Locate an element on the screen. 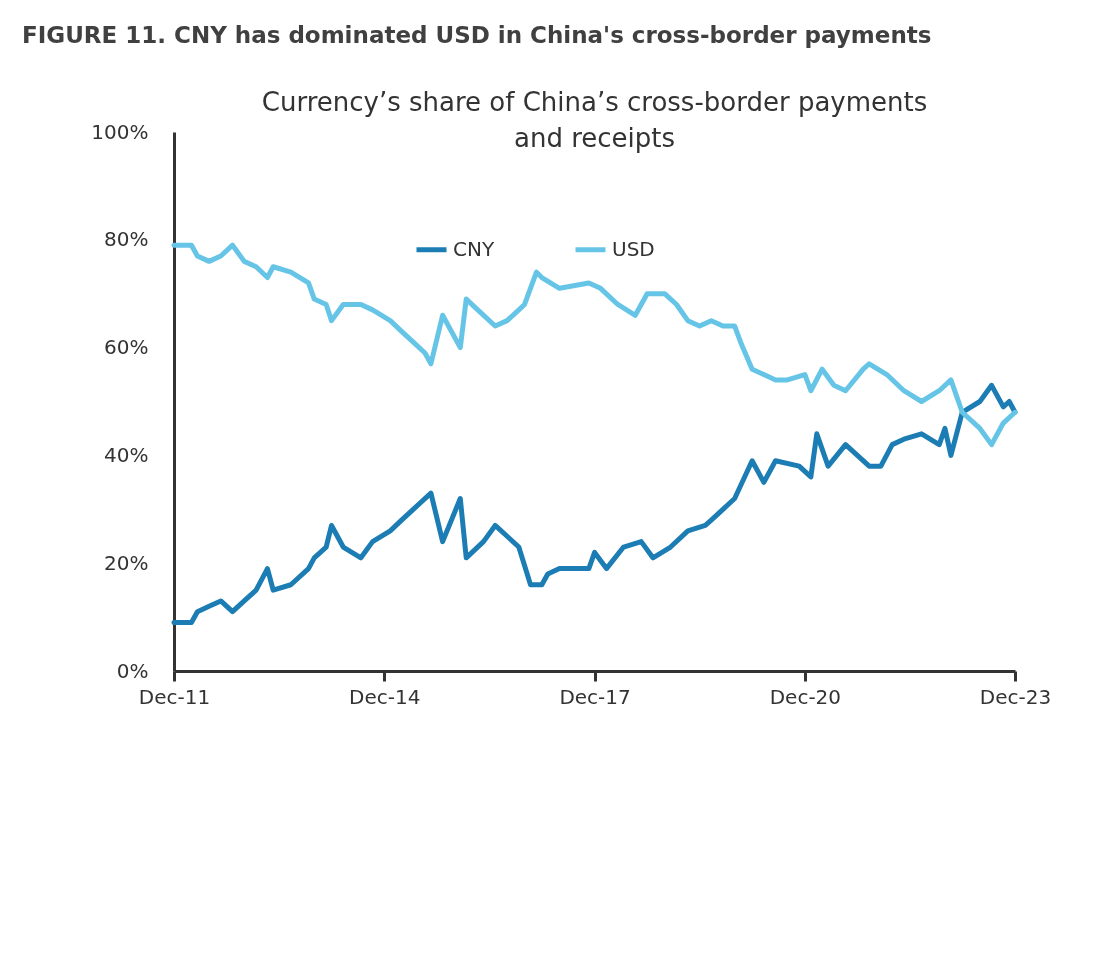 The height and width of the screenshot is (975, 1107). y-tick-label: 40% is located at coordinates (126, 454).